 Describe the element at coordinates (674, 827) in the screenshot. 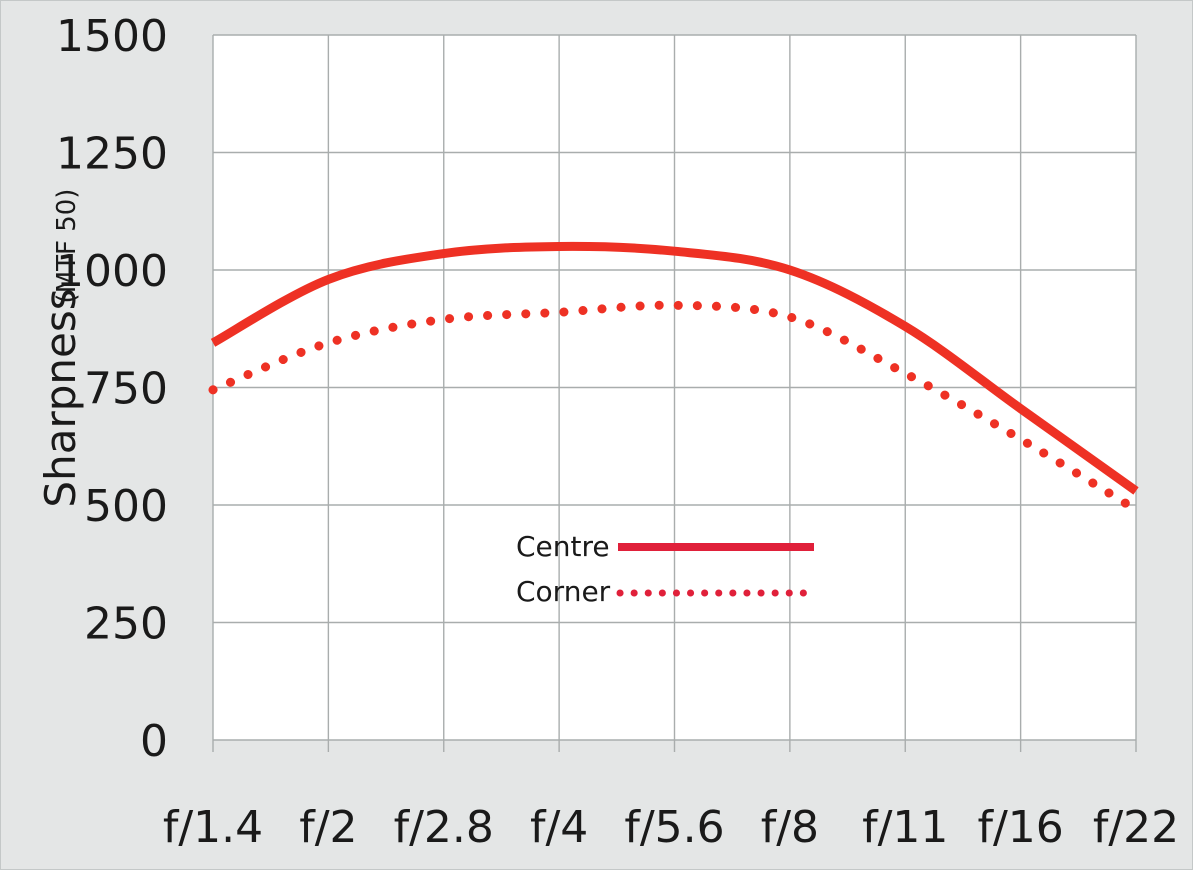

I see `x-tick-label-4: f/5.6` at that location.